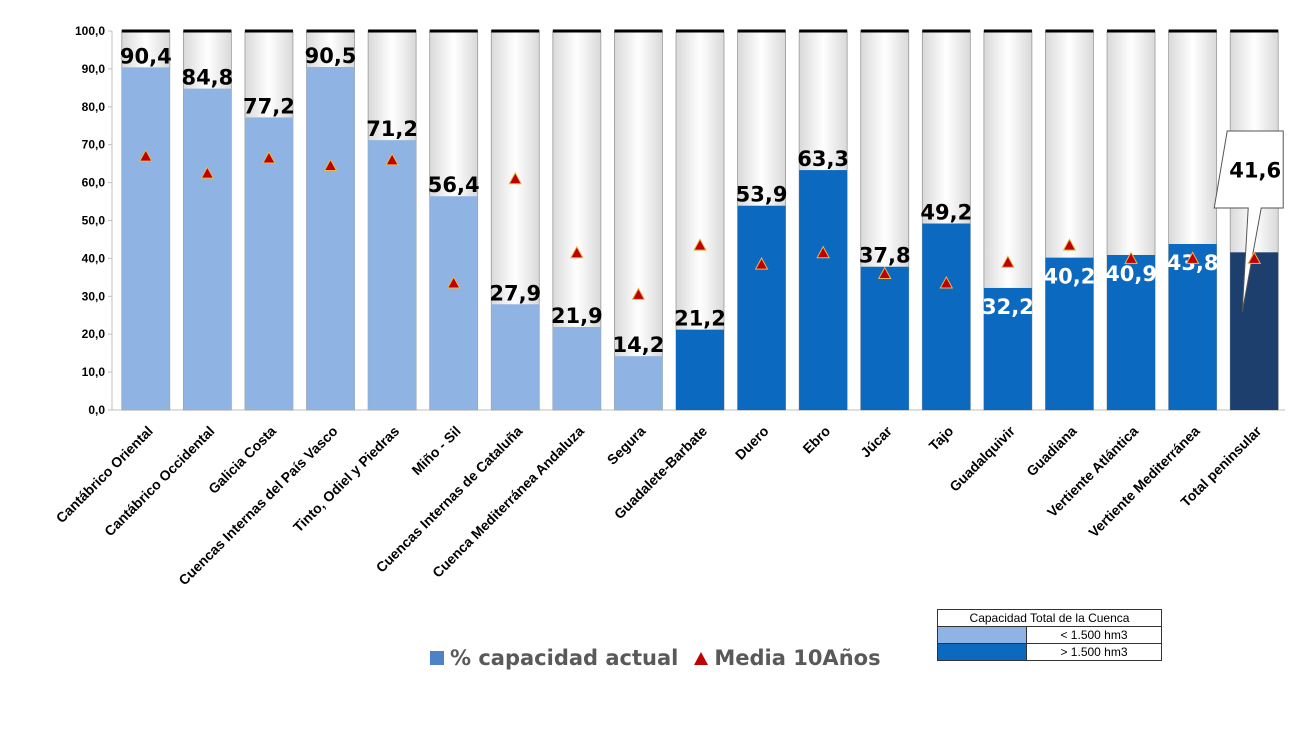 The image size is (1289, 729). I want to click on bar-value-label: 56,4, so click(454, 185).